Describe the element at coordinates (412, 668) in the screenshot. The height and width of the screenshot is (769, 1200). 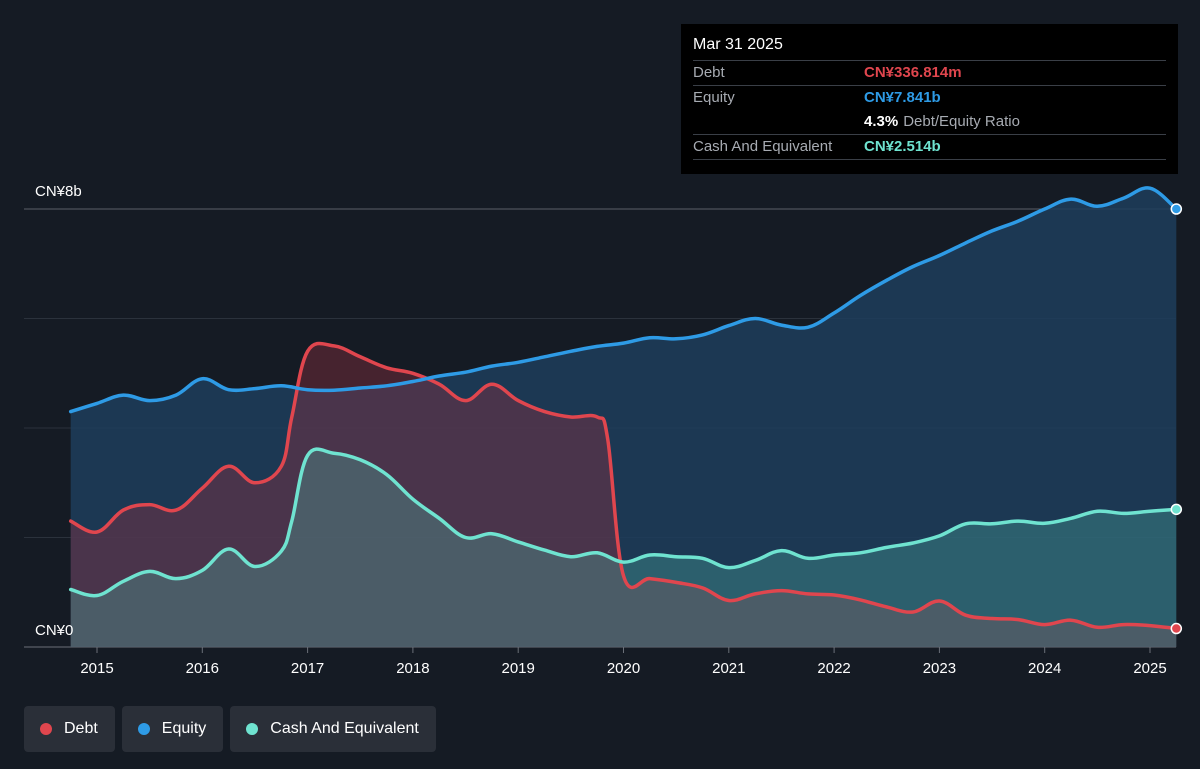
I see `x-tick-label: 2018` at that location.